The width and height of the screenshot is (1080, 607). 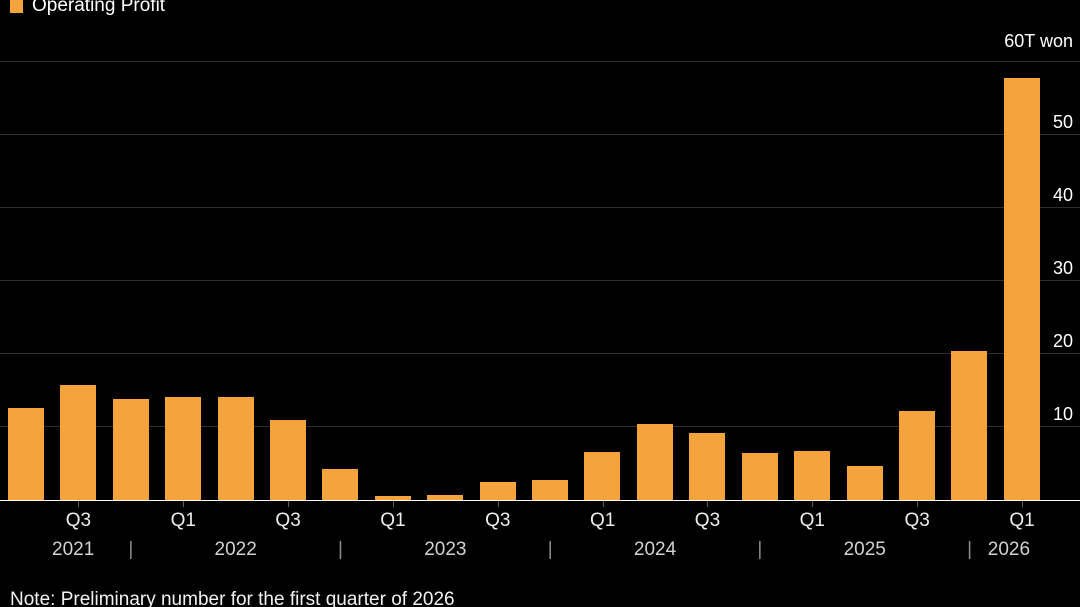 I want to click on x-axis-baseline, so click(x=540, y=500).